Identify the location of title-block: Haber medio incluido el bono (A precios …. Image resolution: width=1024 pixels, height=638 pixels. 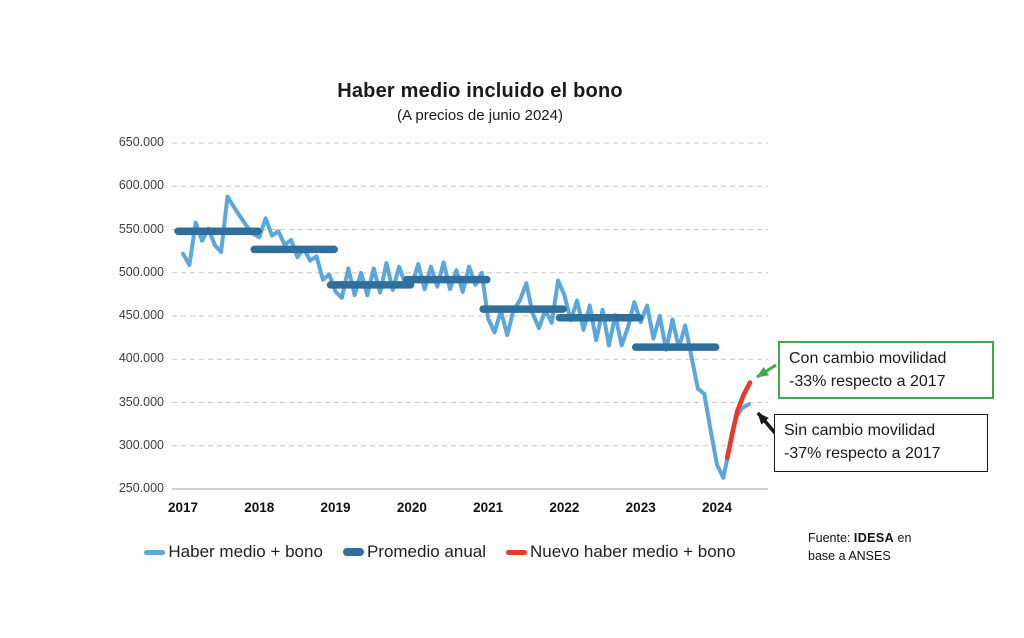
(480, 102).